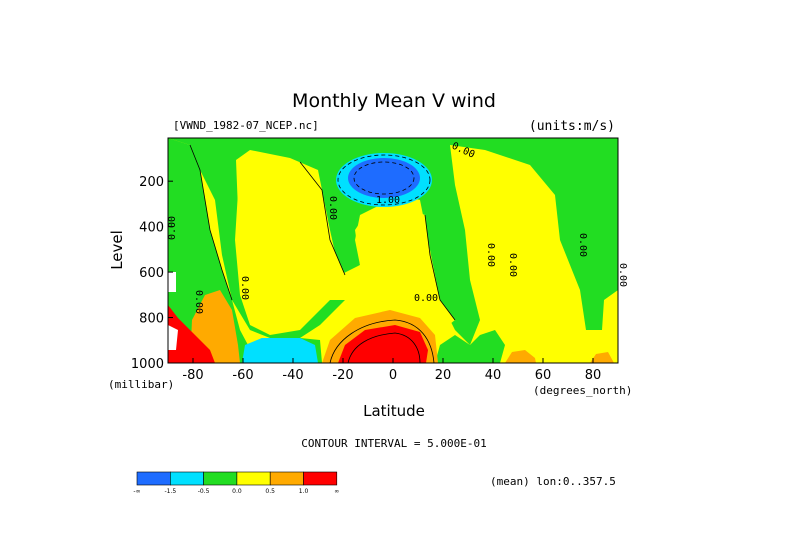  Describe the element at coordinates (593, 375) in the screenshot. I see `x-tick-label: 80` at that location.